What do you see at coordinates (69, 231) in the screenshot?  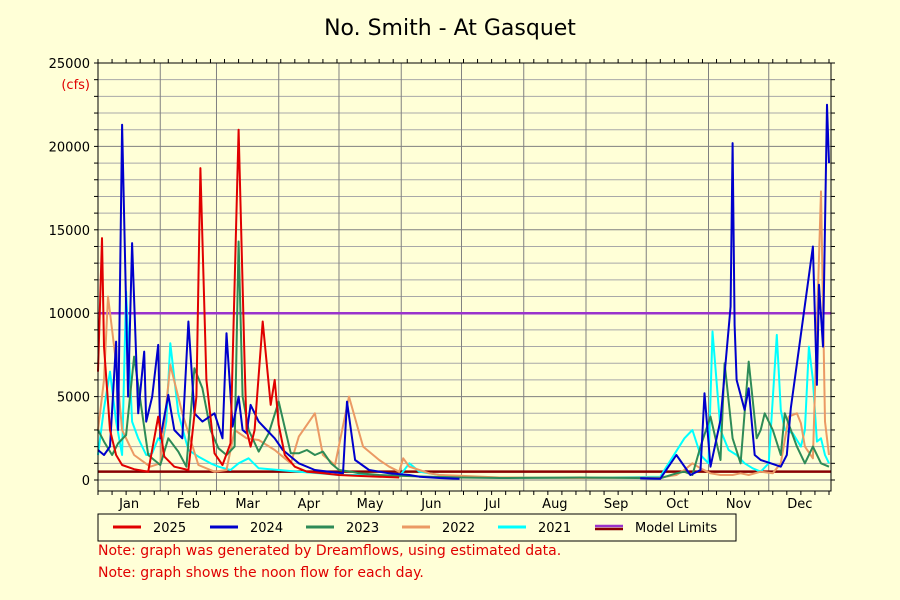 I see `y-tick-label: 15000` at bounding box center [69, 231].